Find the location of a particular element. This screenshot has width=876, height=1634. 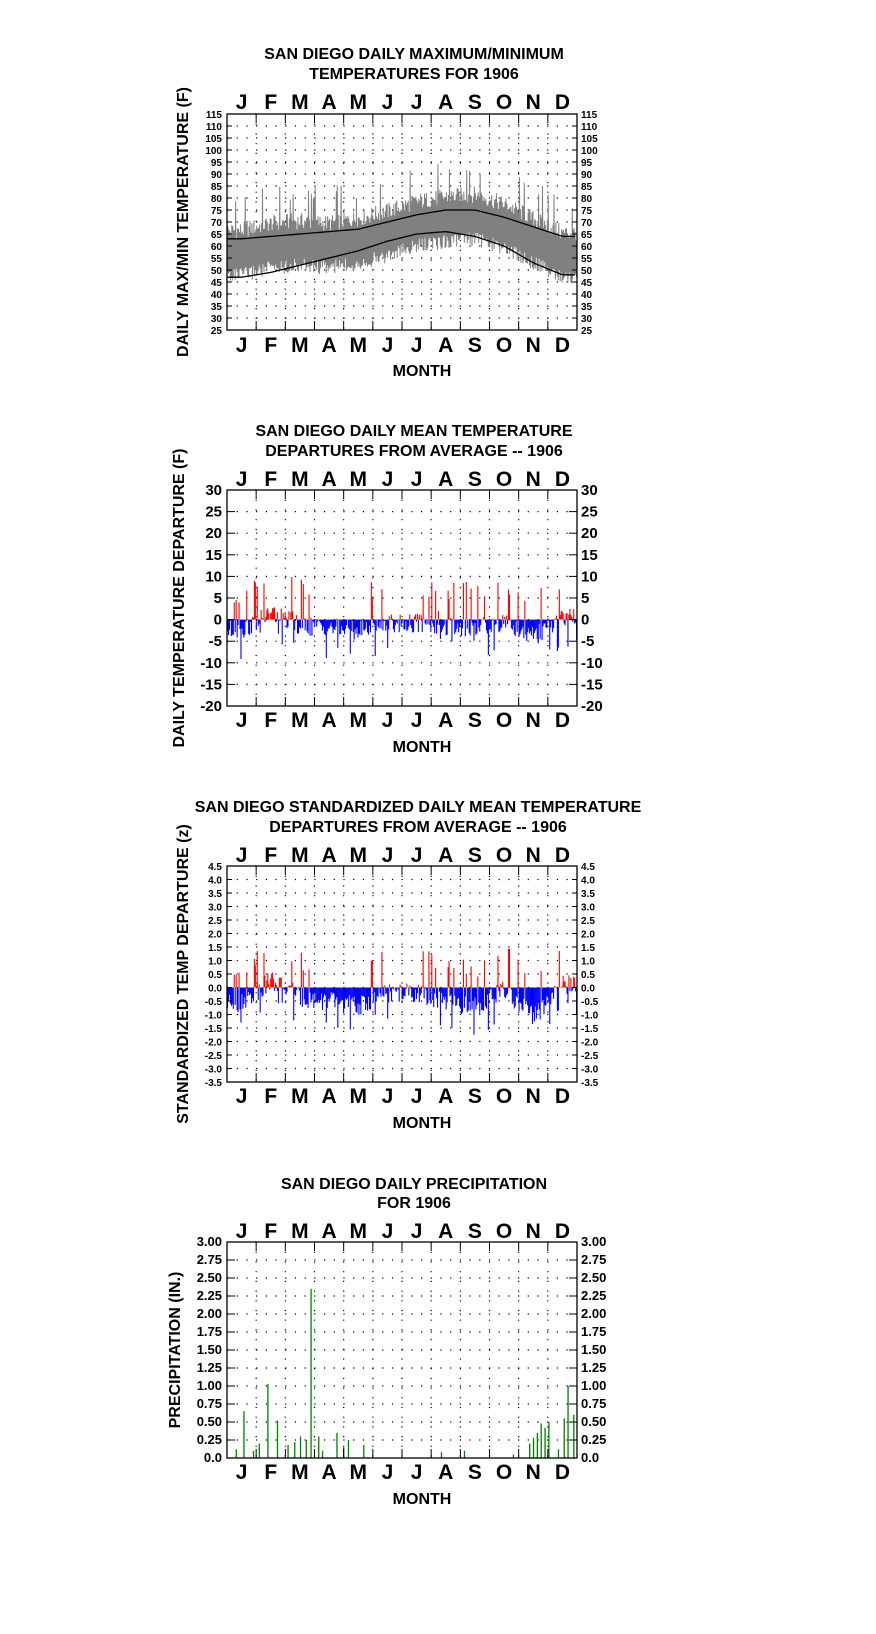

month-label-top: S is located at coordinates (475, 479).